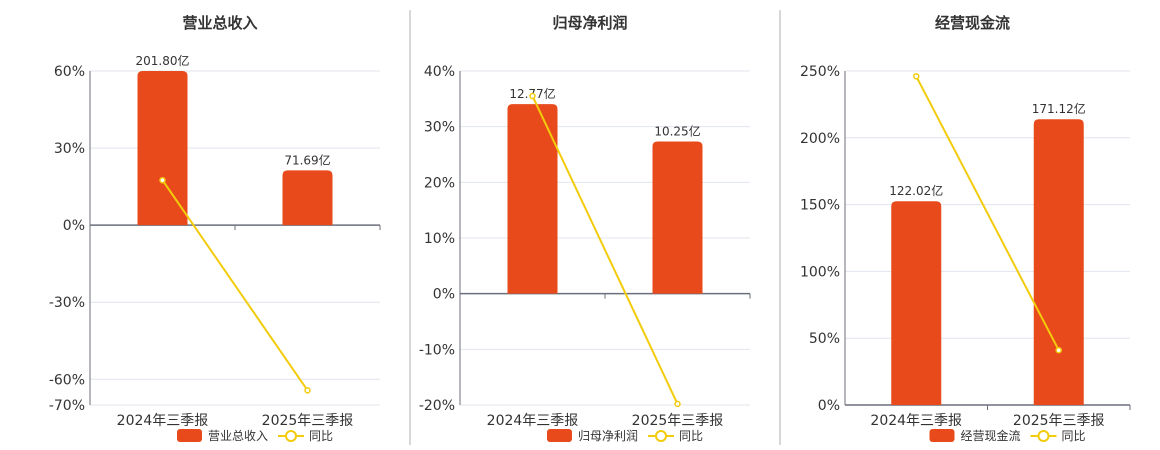  I want to click on y-tick-label: 50%, so click(824, 339).